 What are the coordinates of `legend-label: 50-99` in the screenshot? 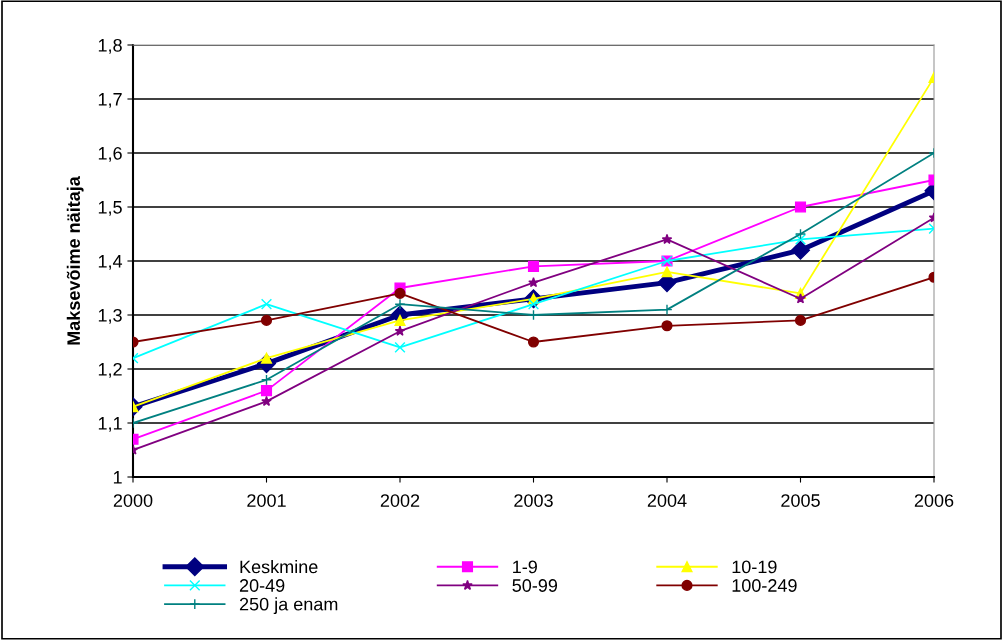 It's located at (535, 585).